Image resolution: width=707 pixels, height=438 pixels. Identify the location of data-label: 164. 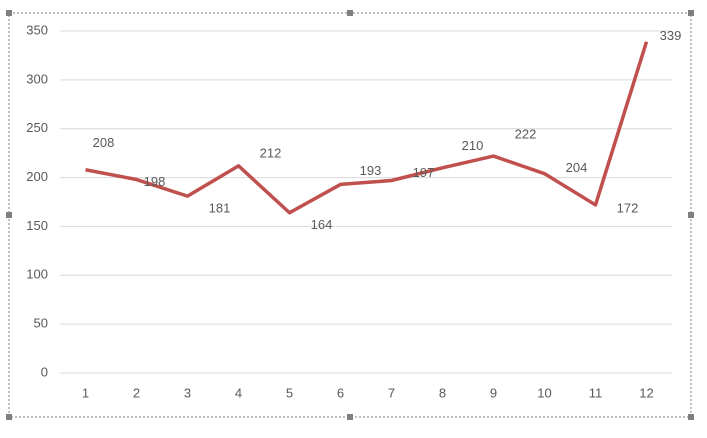
(322, 224).